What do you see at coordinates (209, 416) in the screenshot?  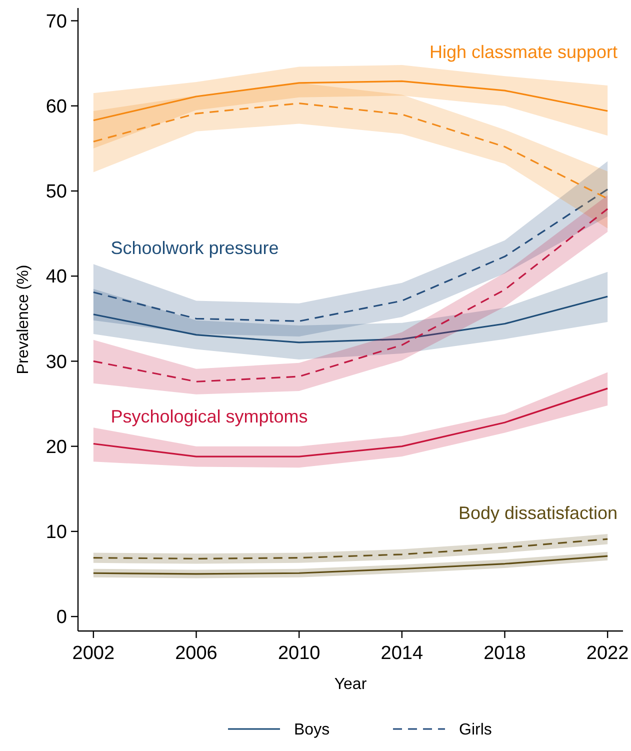 I see `annotation: Psychological symptoms` at bounding box center [209, 416].